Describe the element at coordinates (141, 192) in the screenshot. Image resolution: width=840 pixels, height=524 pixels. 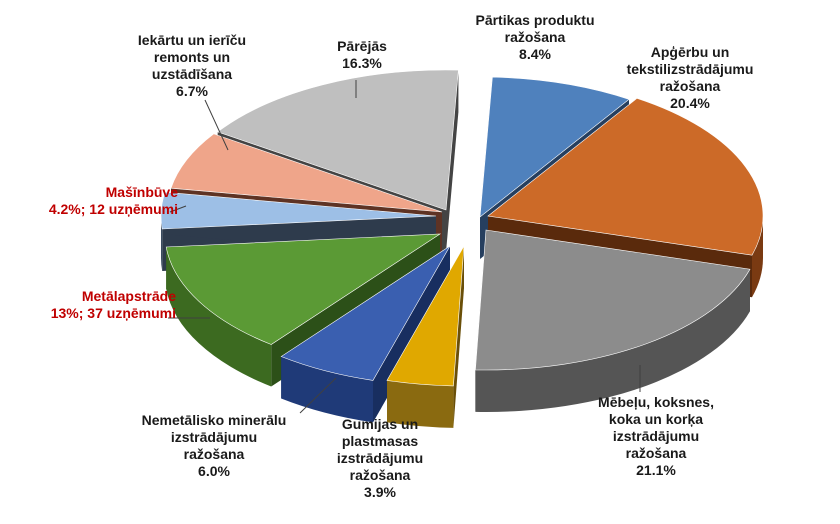
I see `slice-label-line: Mašīnbūve` at that location.